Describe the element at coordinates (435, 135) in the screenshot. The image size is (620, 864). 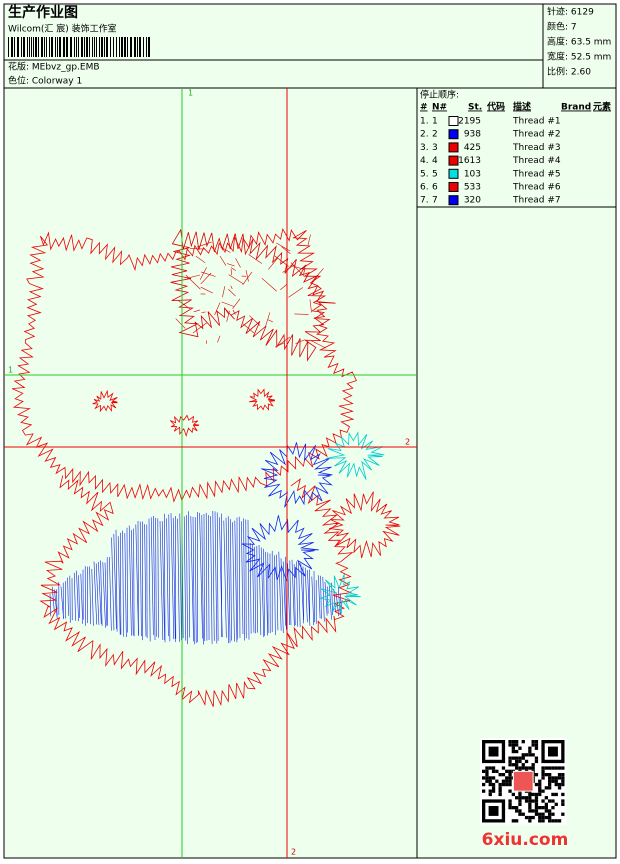
I see `row-n: 2` at that location.